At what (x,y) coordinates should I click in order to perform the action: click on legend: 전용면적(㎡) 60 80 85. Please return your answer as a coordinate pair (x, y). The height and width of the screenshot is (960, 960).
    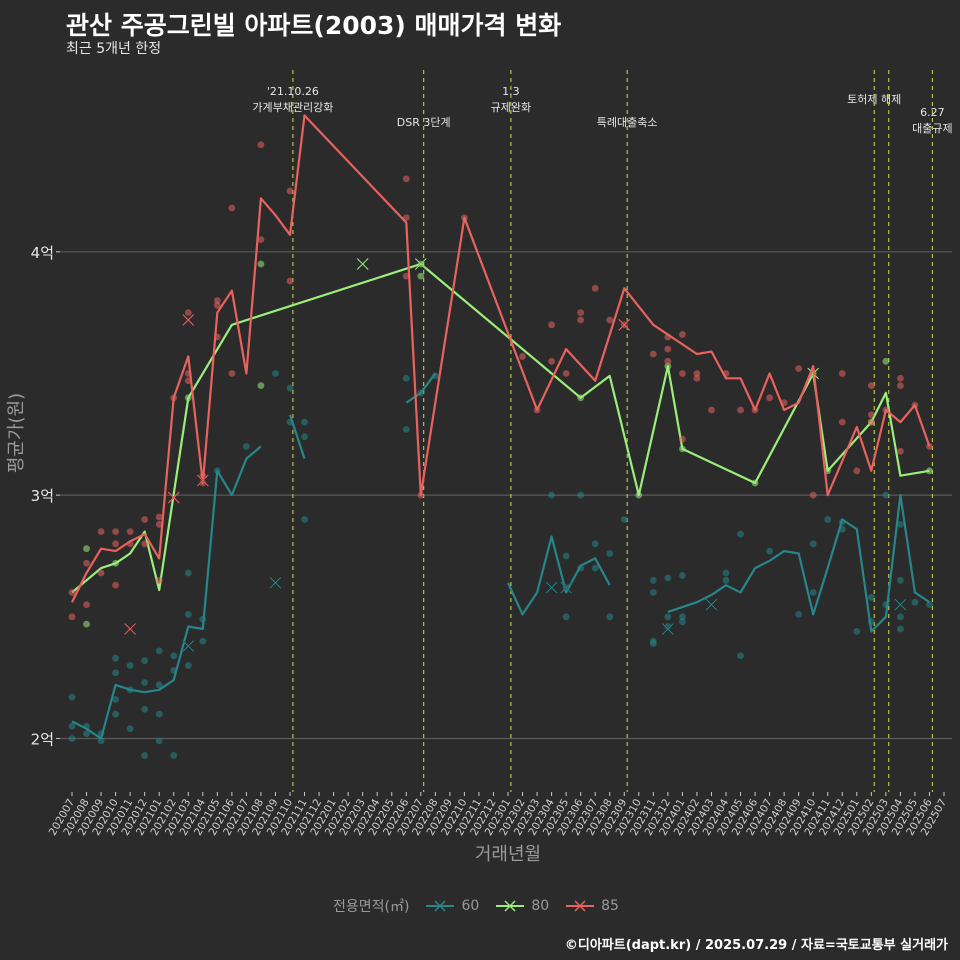
    Looking at the image, I should click on (480, 906).